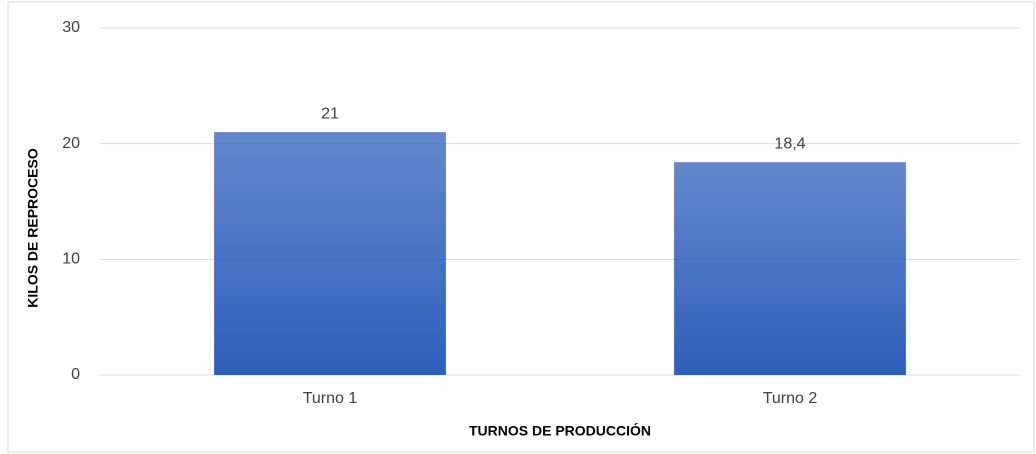  What do you see at coordinates (71, 143) in the screenshot?
I see `y-tick-label: 20` at bounding box center [71, 143].